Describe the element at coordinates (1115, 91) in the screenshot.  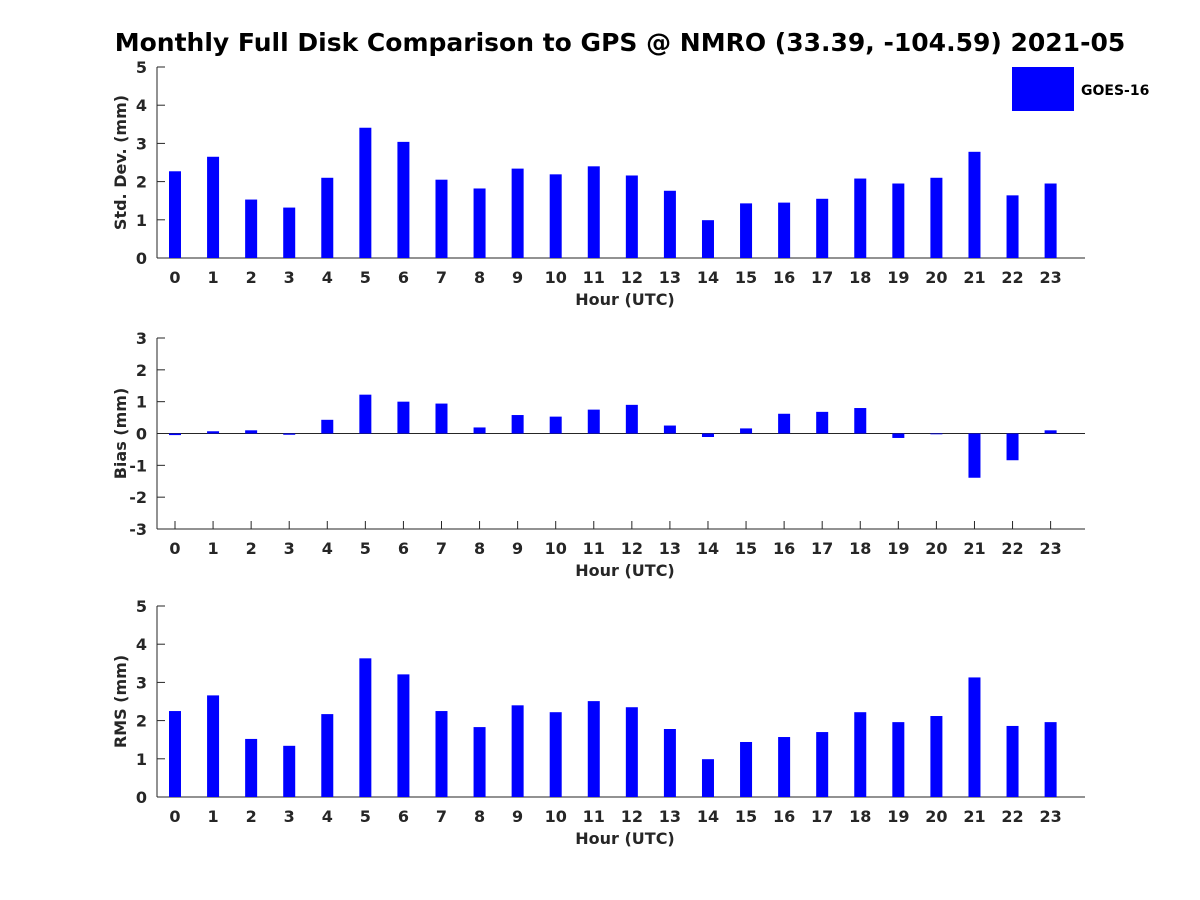
I see `legend-label: GOES-16` at that location.